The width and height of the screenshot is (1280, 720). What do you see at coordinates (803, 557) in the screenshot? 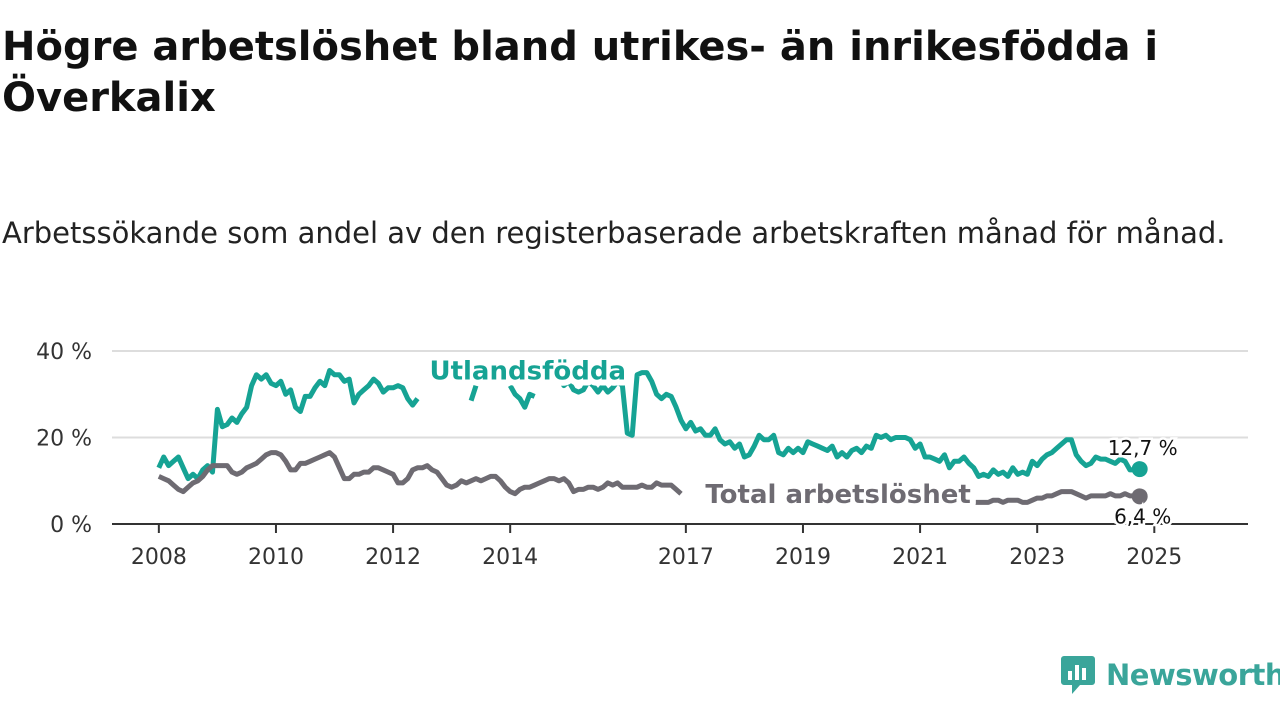
I see `x-tick-label: 2019` at bounding box center [803, 557].